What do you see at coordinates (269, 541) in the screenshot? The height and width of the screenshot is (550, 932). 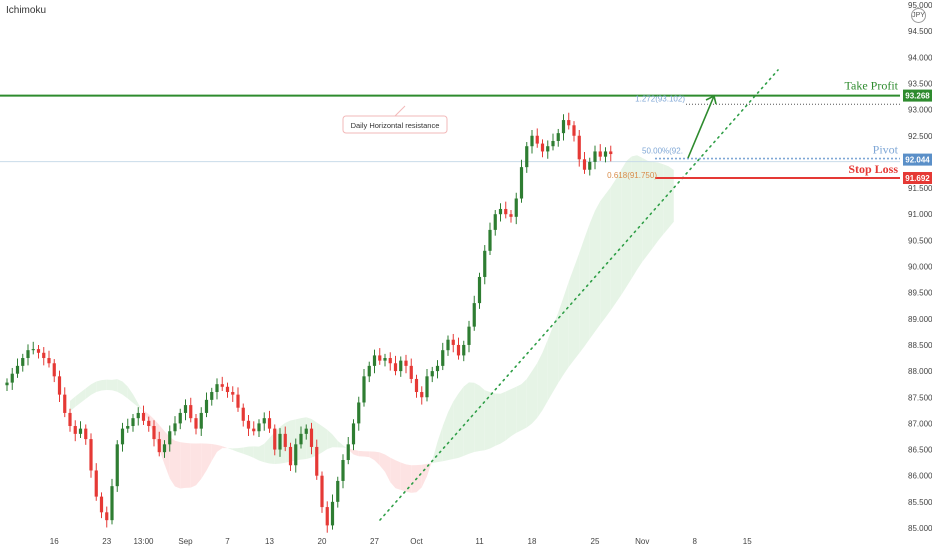 I see `time-tick-label: 13` at bounding box center [269, 541].